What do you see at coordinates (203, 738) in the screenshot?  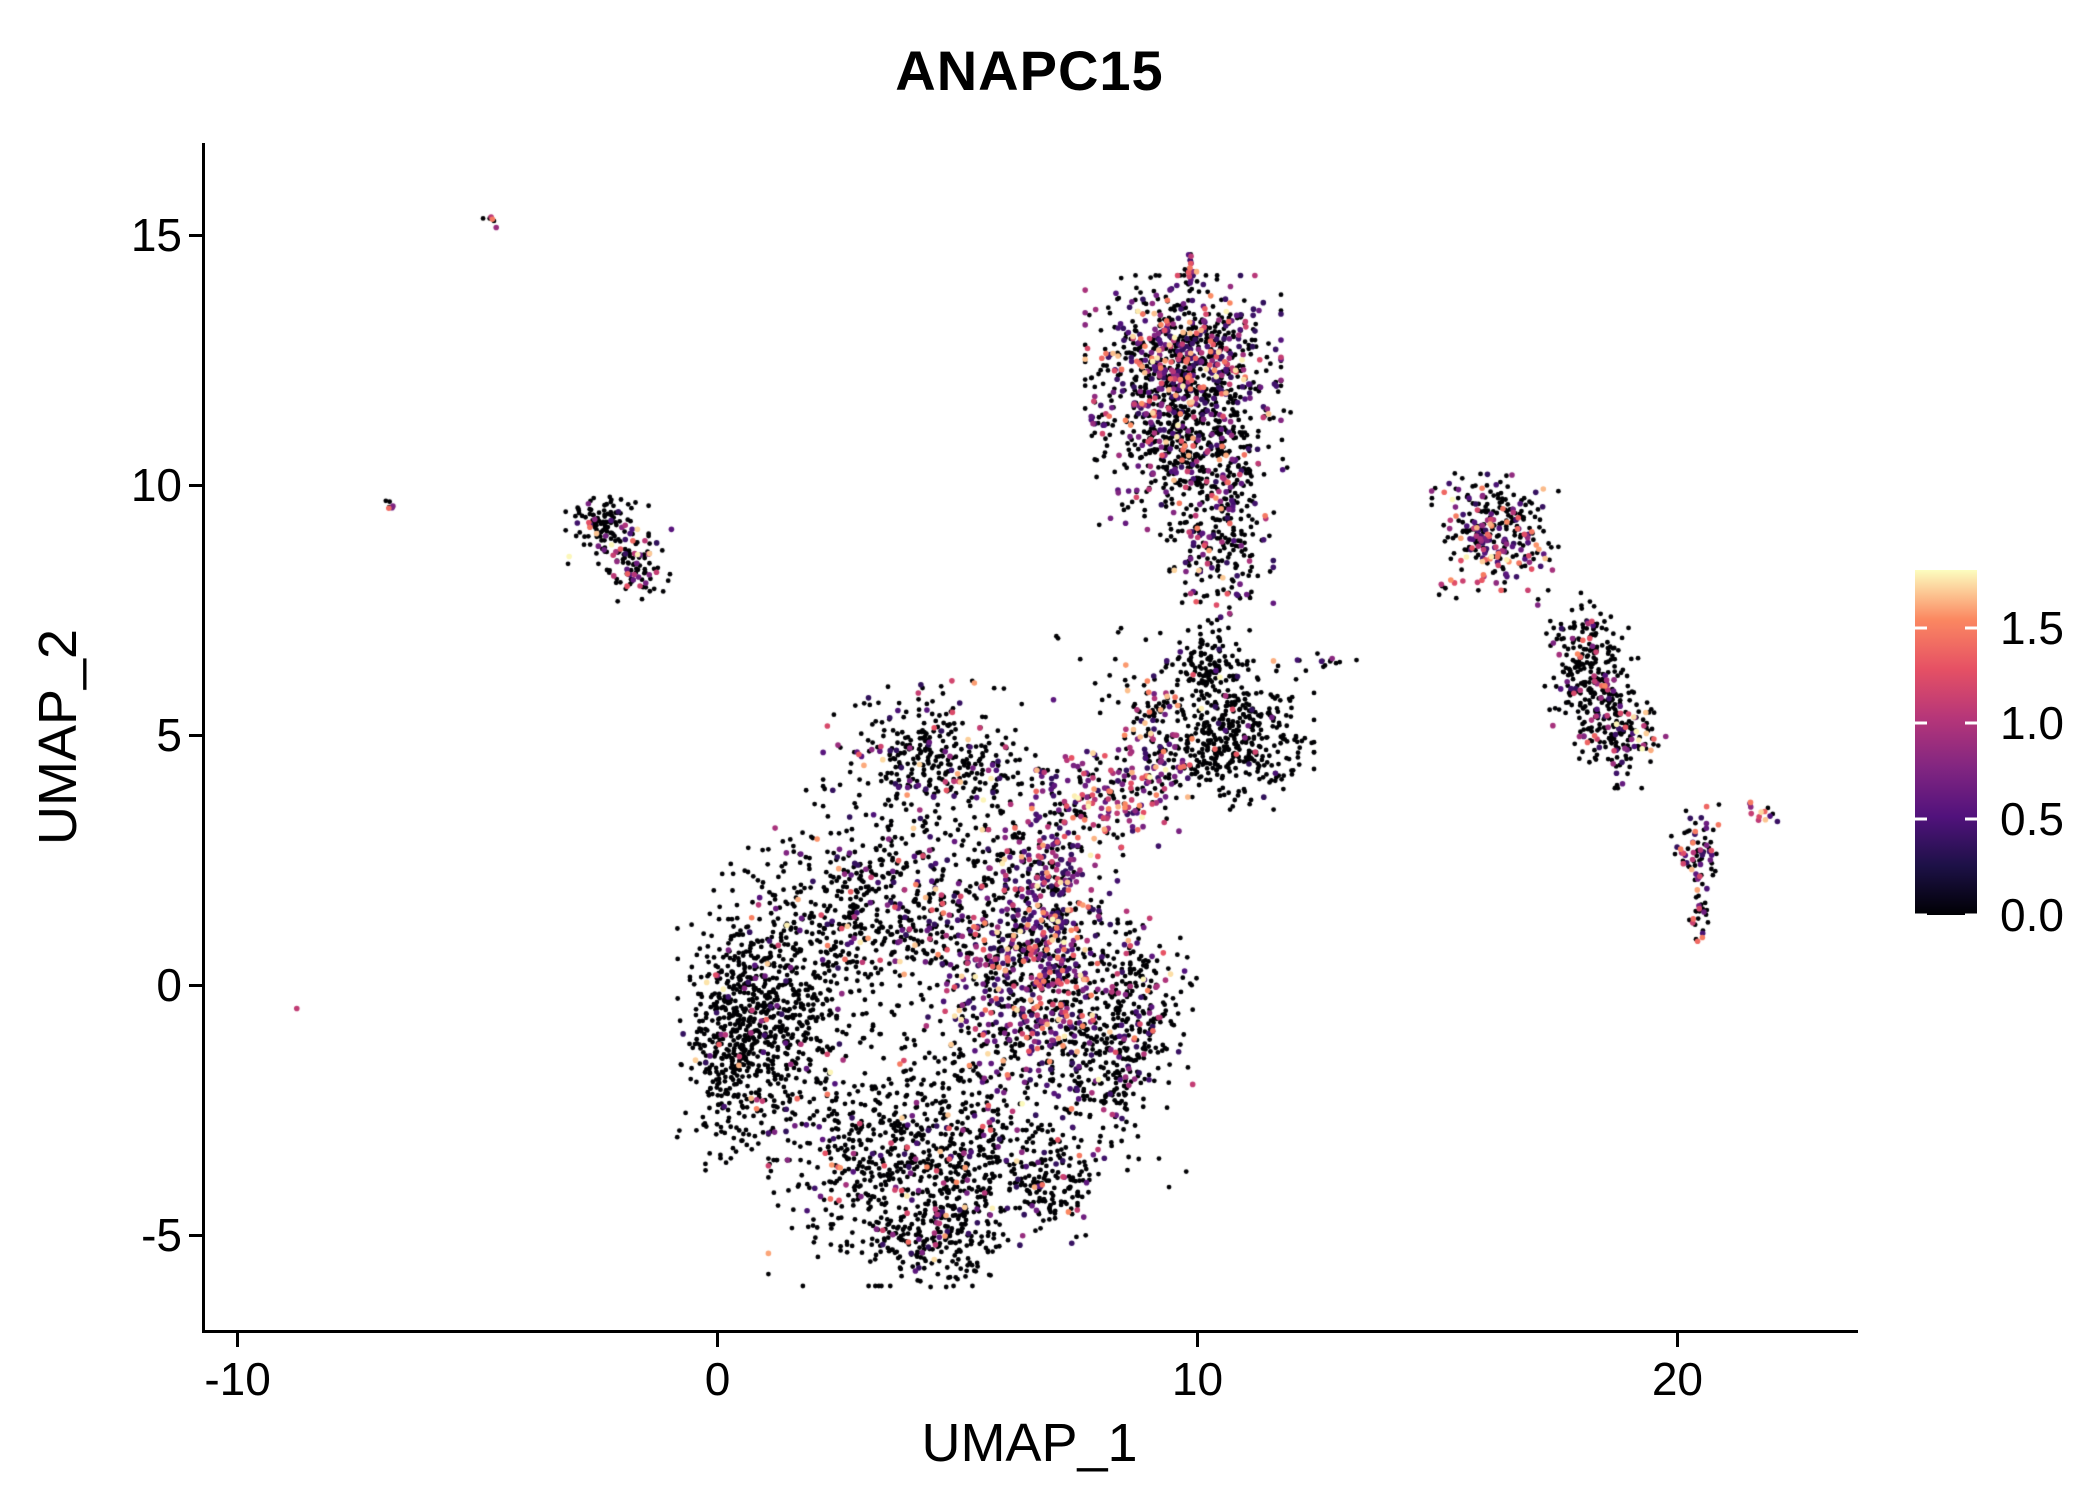 I see `y-axis-line` at bounding box center [203, 738].